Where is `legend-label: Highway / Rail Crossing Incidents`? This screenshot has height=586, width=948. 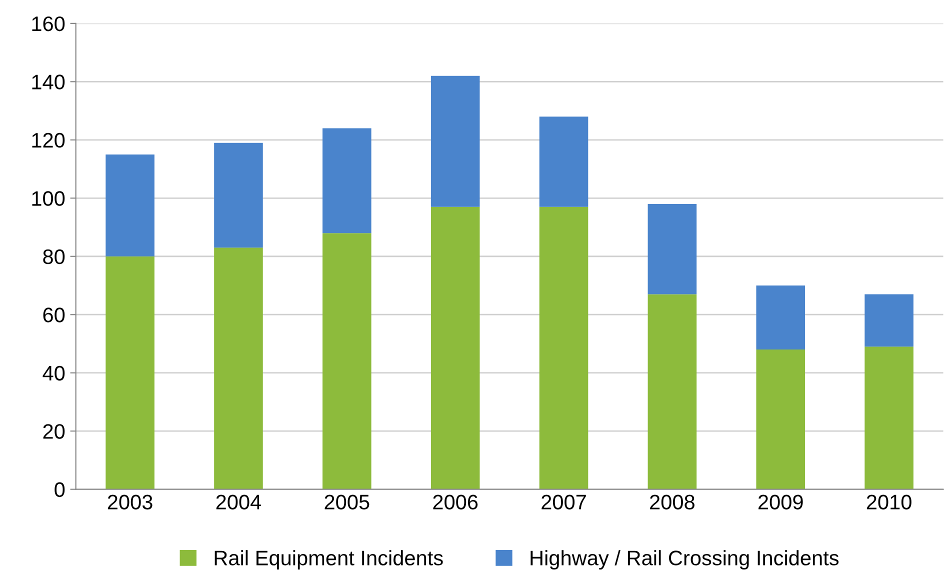 legend-label: Highway / Rail Crossing Incidents is located at coordinates (684, 560).